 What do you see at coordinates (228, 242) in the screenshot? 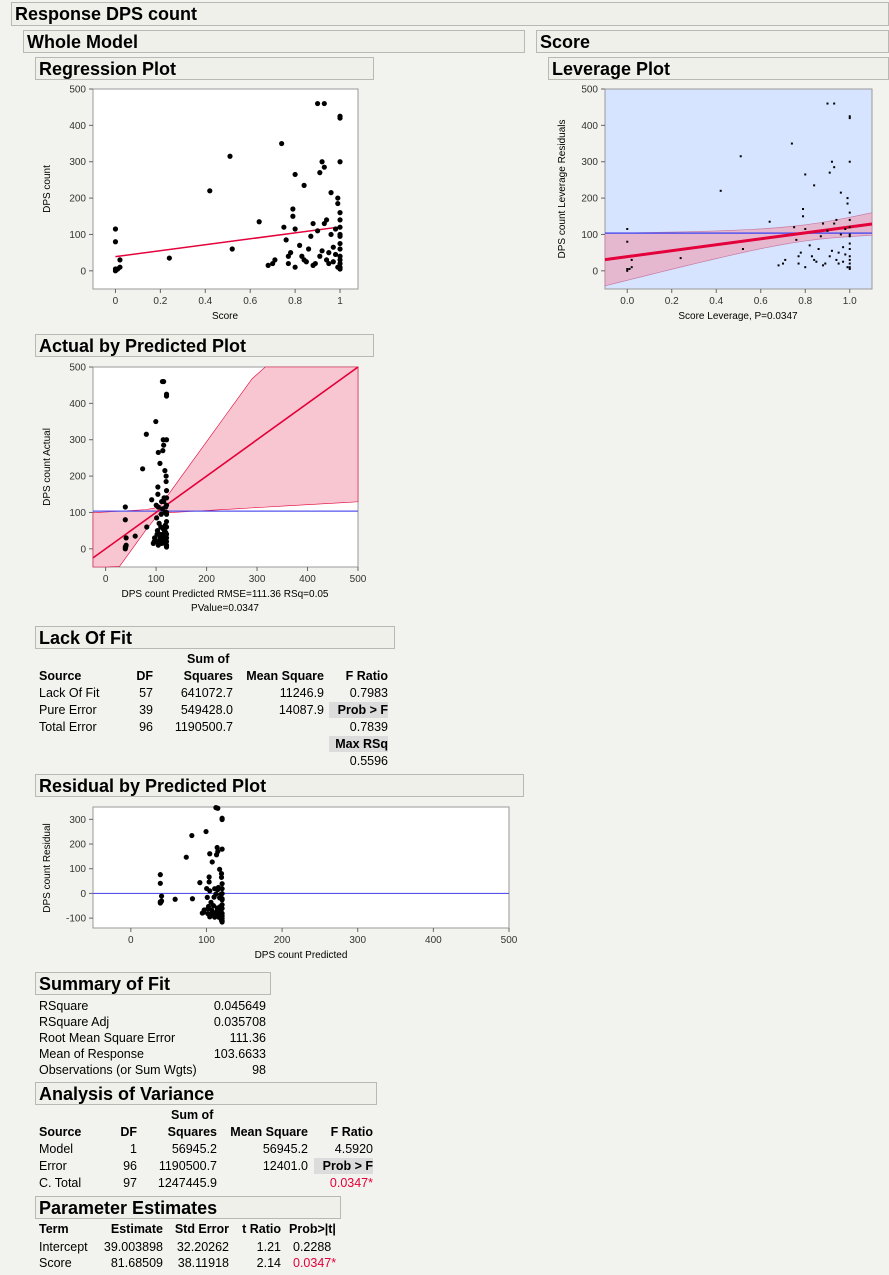
I see `regression-fit-line` at bounding box center [228, 242].